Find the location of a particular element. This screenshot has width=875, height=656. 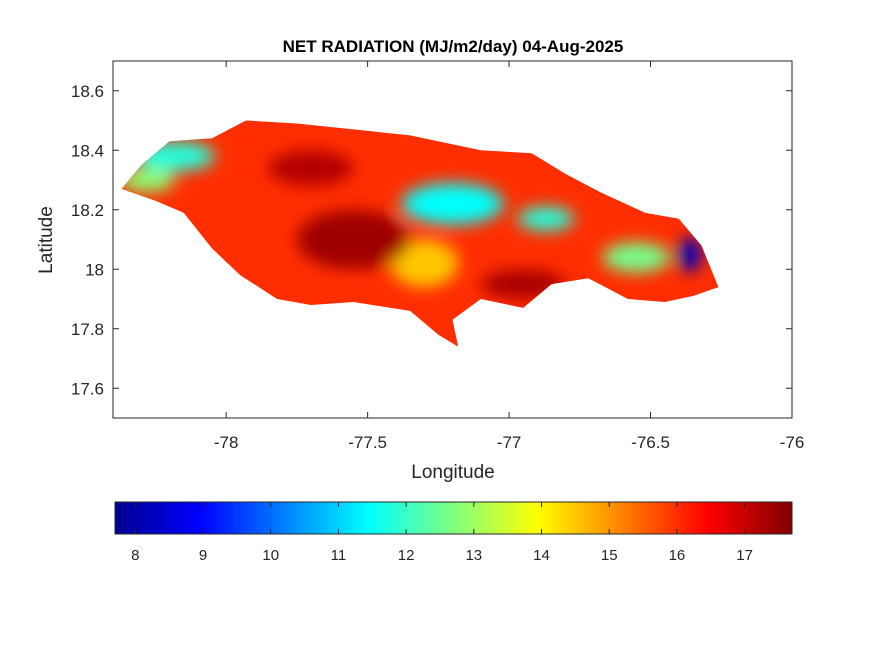

y-tick-label: 18.6 is located at coordinates (87, 91).